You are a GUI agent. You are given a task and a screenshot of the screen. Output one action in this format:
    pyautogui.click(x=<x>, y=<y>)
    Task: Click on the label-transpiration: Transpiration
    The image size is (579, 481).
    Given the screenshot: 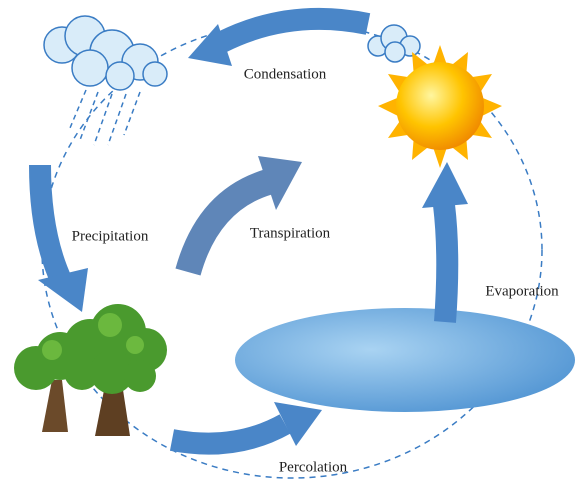 What is the action you would take?
    pyautogui.click(x=290, y=233)
    